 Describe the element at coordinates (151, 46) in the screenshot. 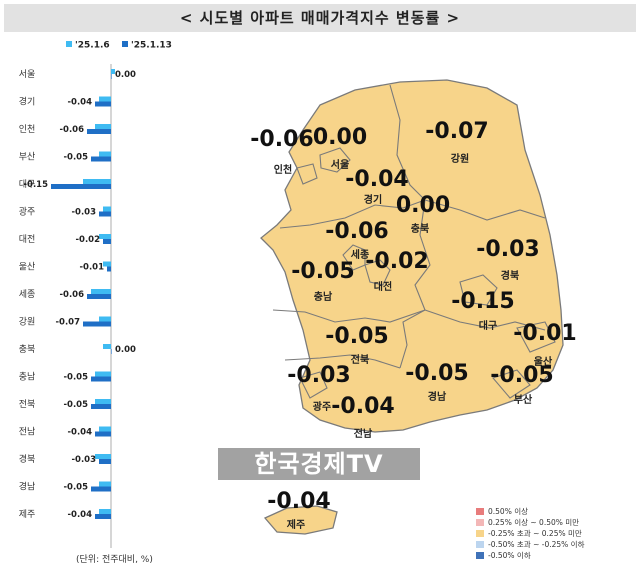

I see `legend-label-2: '25.1.13` at that location.